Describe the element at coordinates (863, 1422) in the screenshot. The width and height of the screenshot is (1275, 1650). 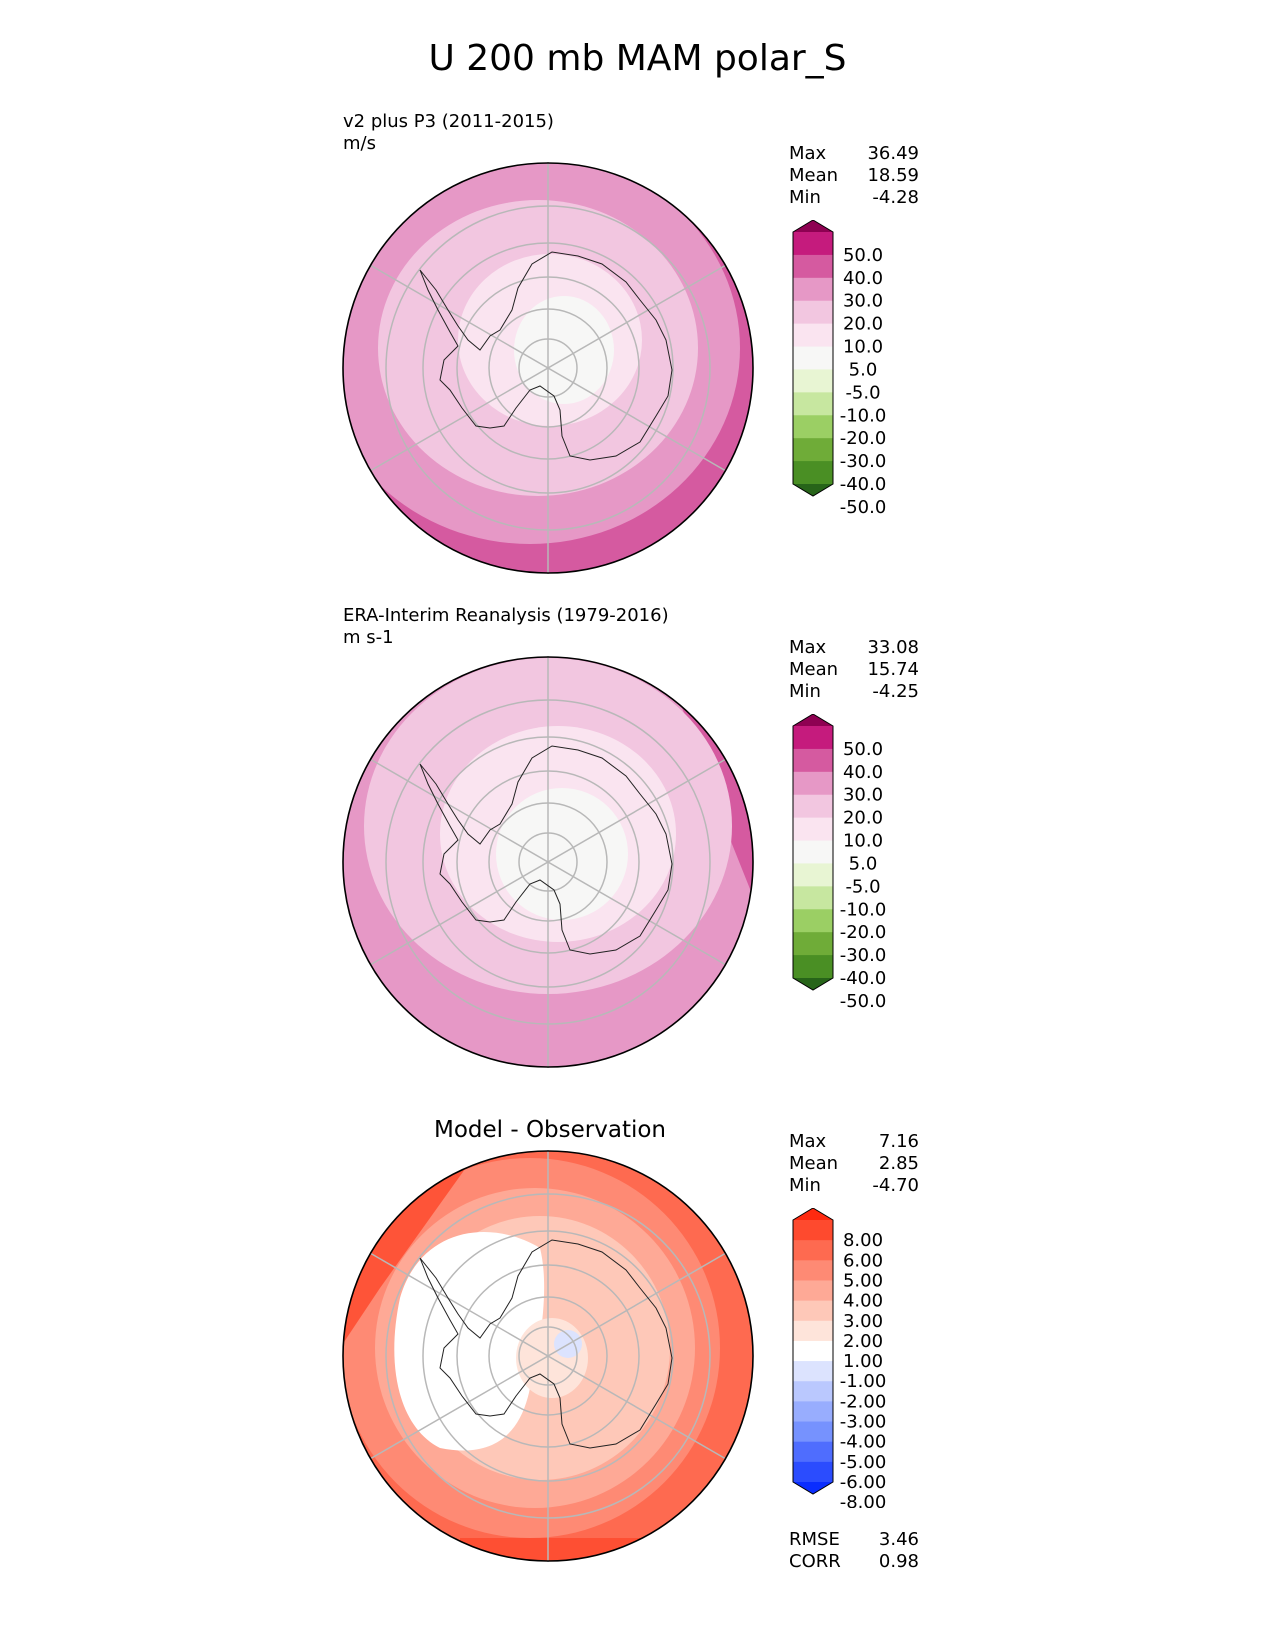
I see `colorbar-tick-label: -3.00` at that location.